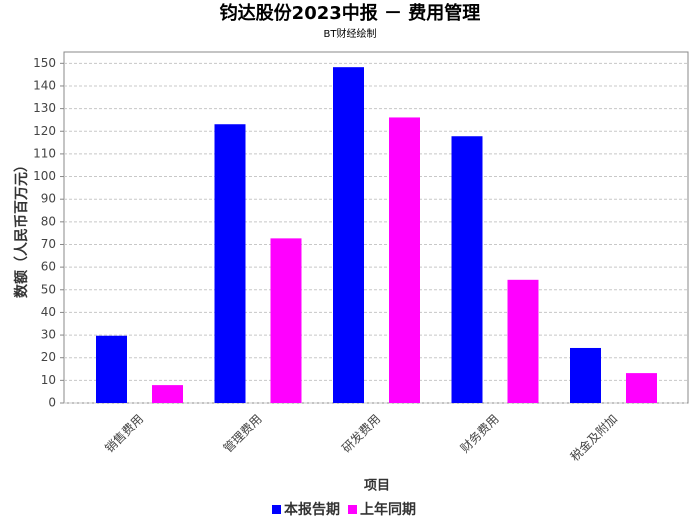 Image resolution: width=700 pixels, height=528 pixels. What do you see at coordinates (48, 221) in the screenshot?
I see `y-tick-label: 80` at bounding box center [48, 221].